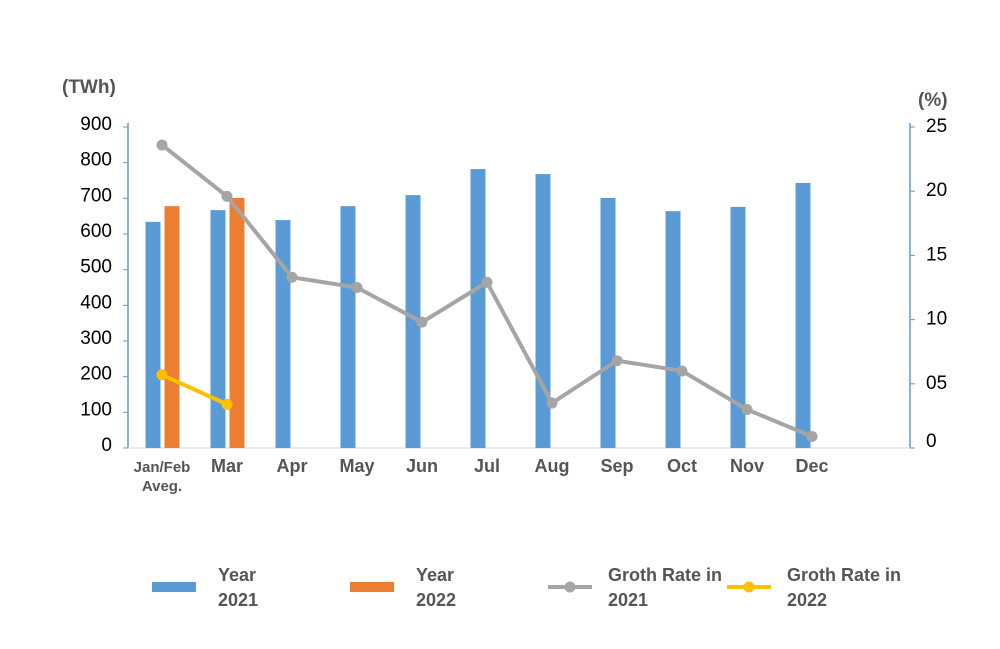 The width and height of the screenshot is (1000, 649). Describe the element at coordinates (292, 466) in the screenshot. I see `x-tick-label: Apr` at that location.